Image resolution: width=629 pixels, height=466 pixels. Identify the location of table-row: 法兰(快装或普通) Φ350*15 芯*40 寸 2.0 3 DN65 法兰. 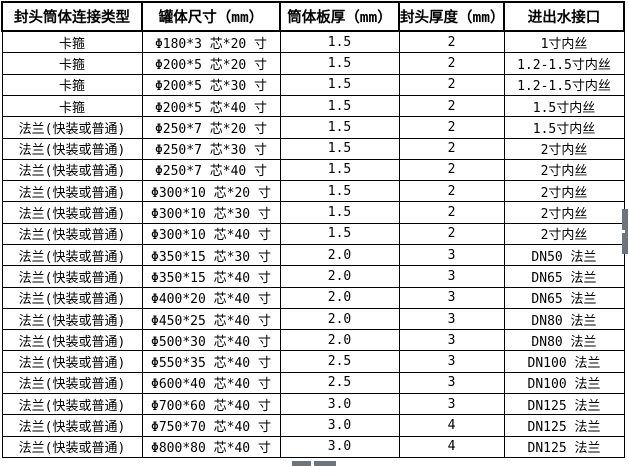
(313, 276).